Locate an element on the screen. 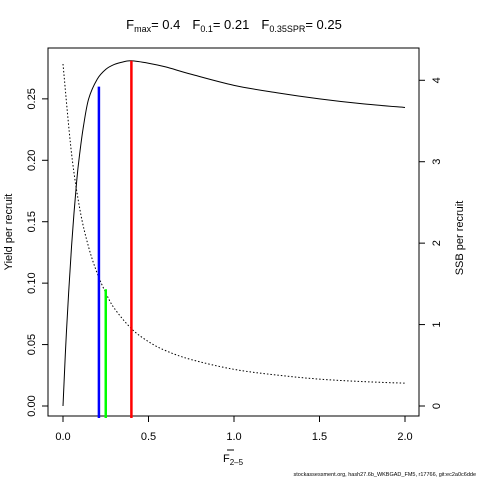 The height and width of the screenshot is (480, 480). y-left-tick-label: 0.25 is located at coordinates (32, 98).